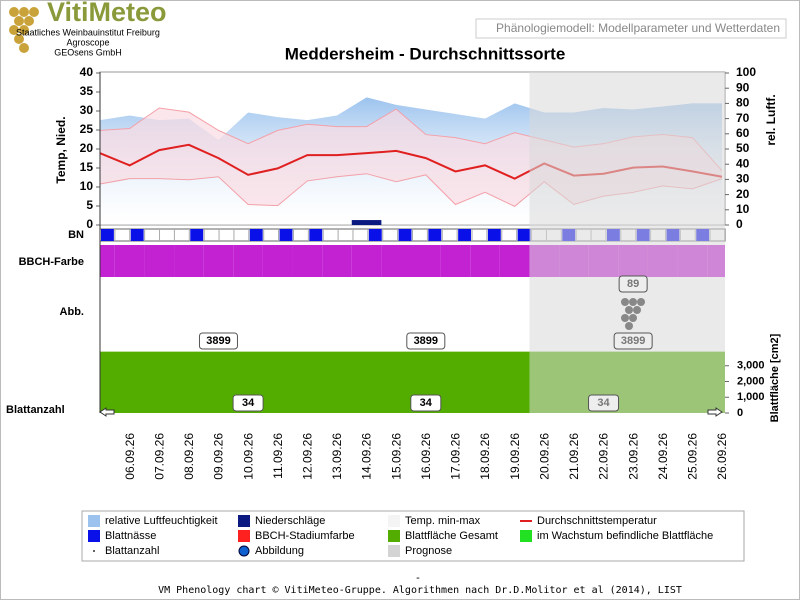  I want to click on chart-title: Meddersheim - Durchschnittssorte, so click(425, 53).